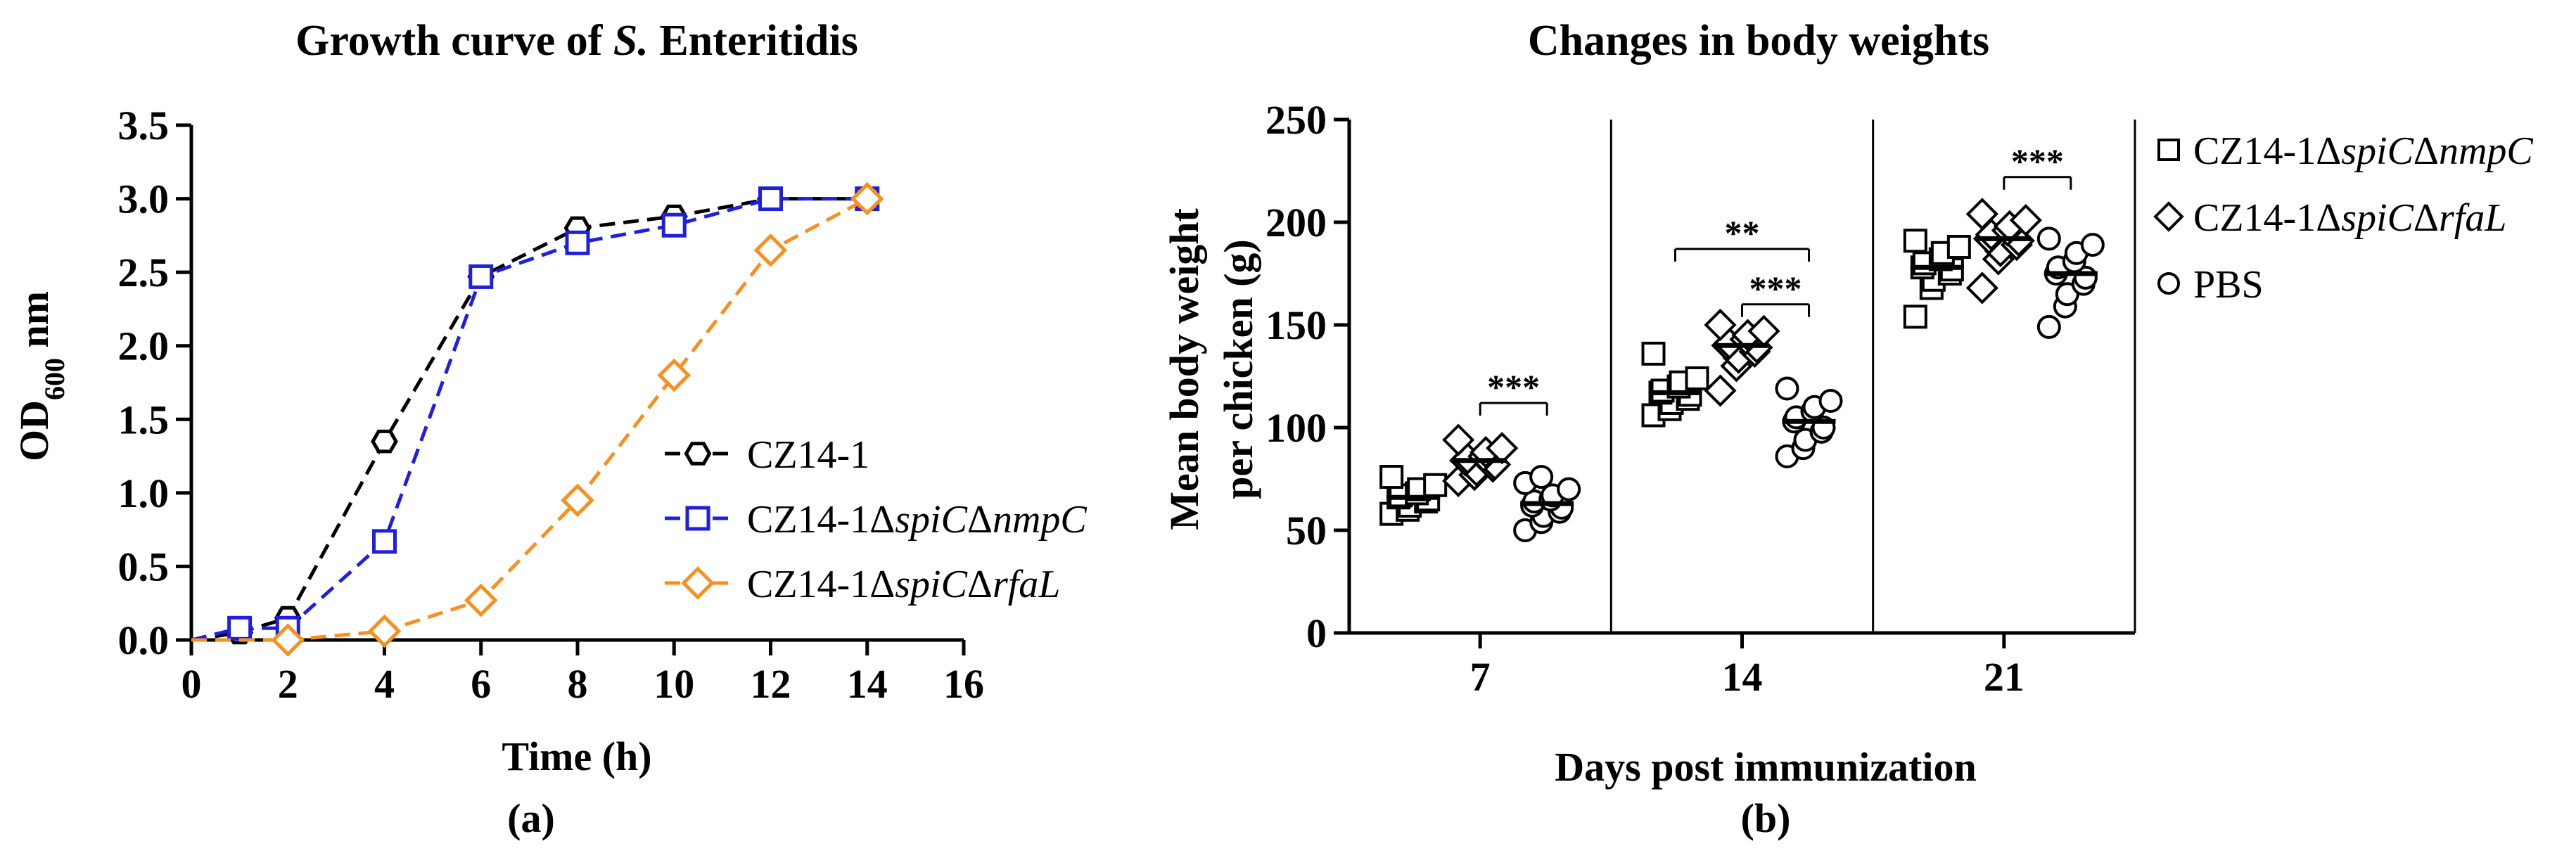 The width and height of the screenshot is (2576, 858). I want to click on growth-curve-x-axis-label: Time (h), so click(576, 757).